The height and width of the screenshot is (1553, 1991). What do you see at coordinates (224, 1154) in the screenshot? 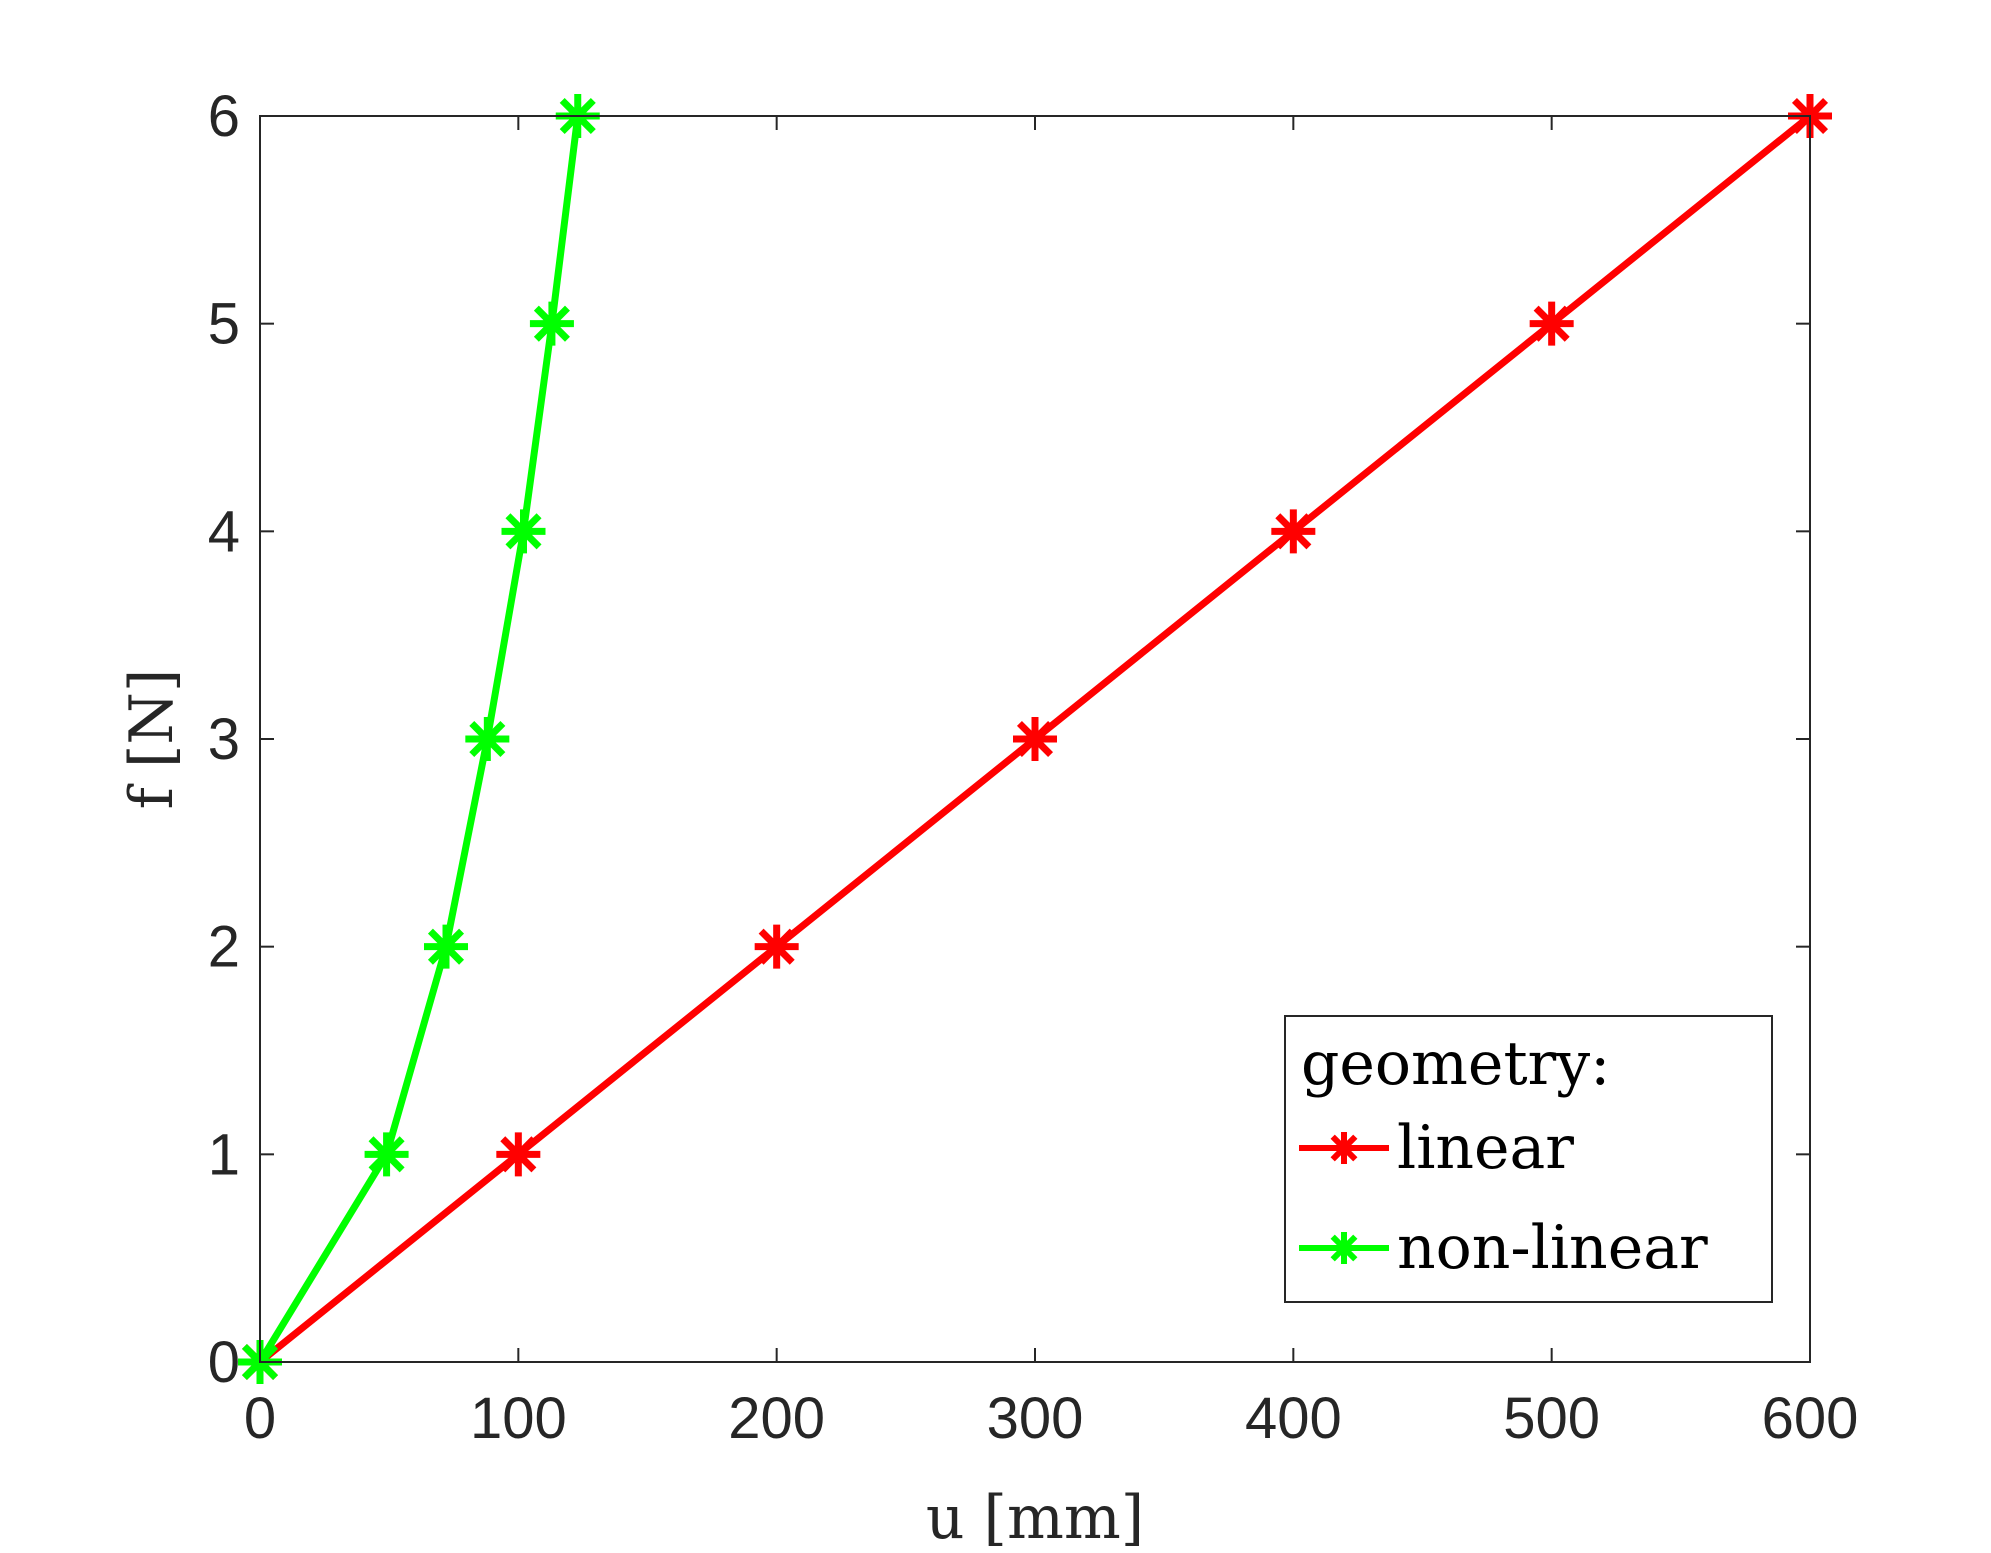
I see `y-tick-label-1: 1` at bounding box center [224, 1154].